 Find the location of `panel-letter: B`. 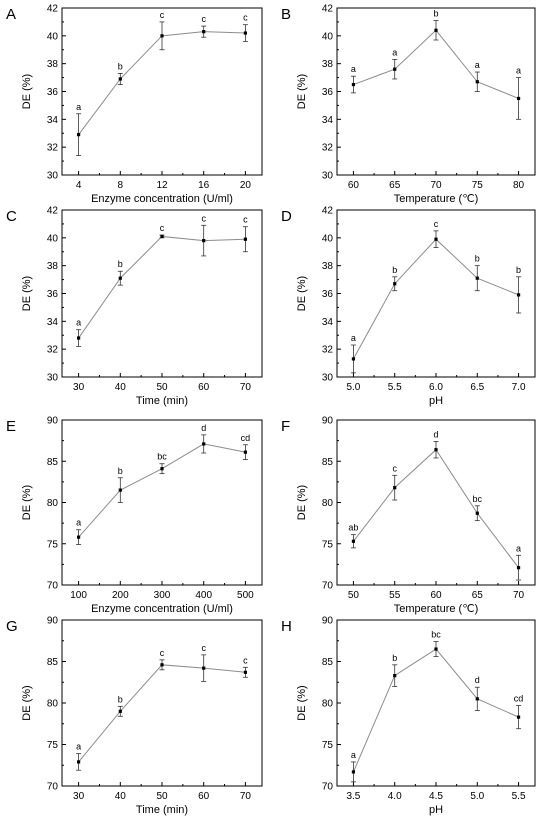

panel-letter: B is located at coordinates (286, 14).